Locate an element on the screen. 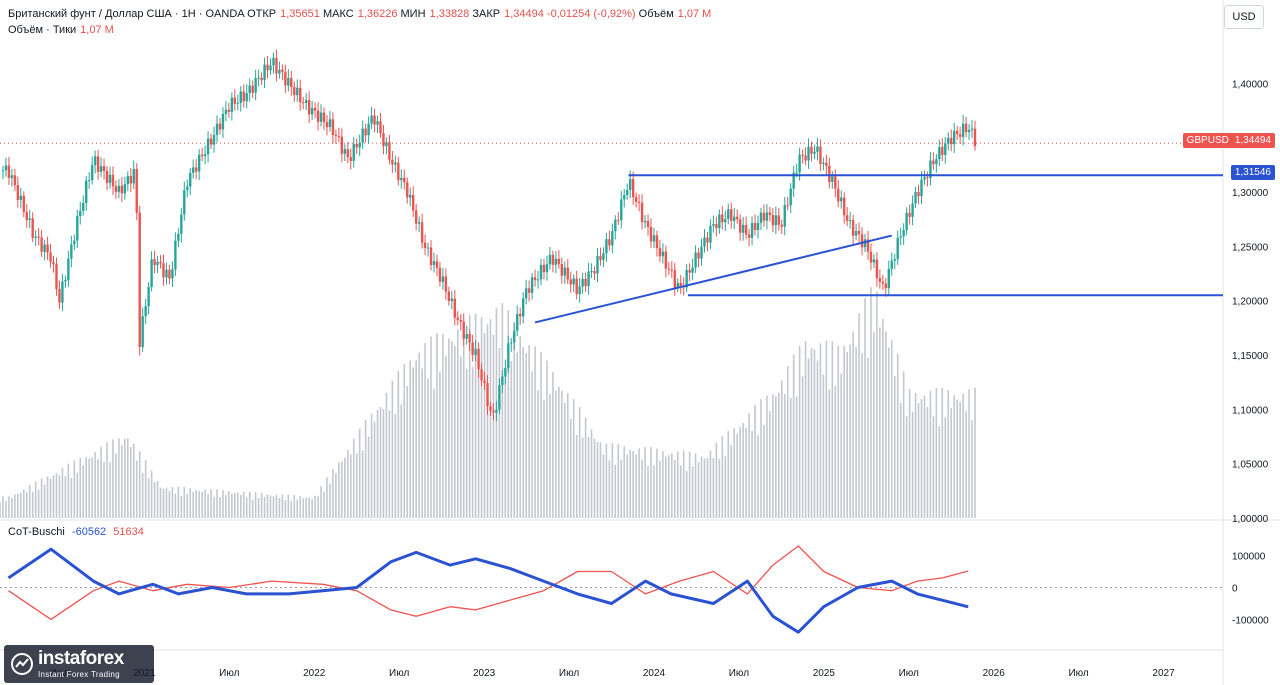 The width and height of the screenshot is (1280, 685). time-tick-12: Июл is located at coordinates (1078, 673).